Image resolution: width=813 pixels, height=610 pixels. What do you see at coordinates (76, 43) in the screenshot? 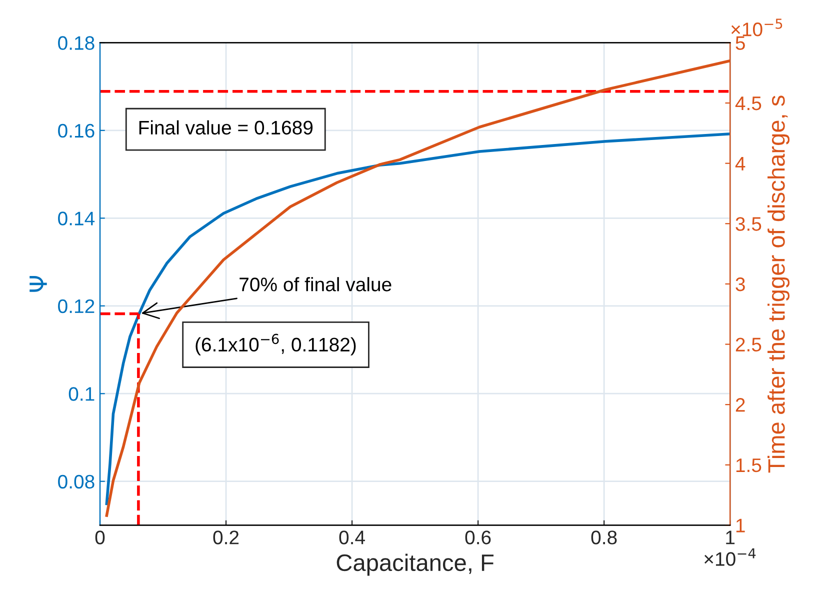
I see `y-tick-label: 0.18` at bounding box center [76, 43].